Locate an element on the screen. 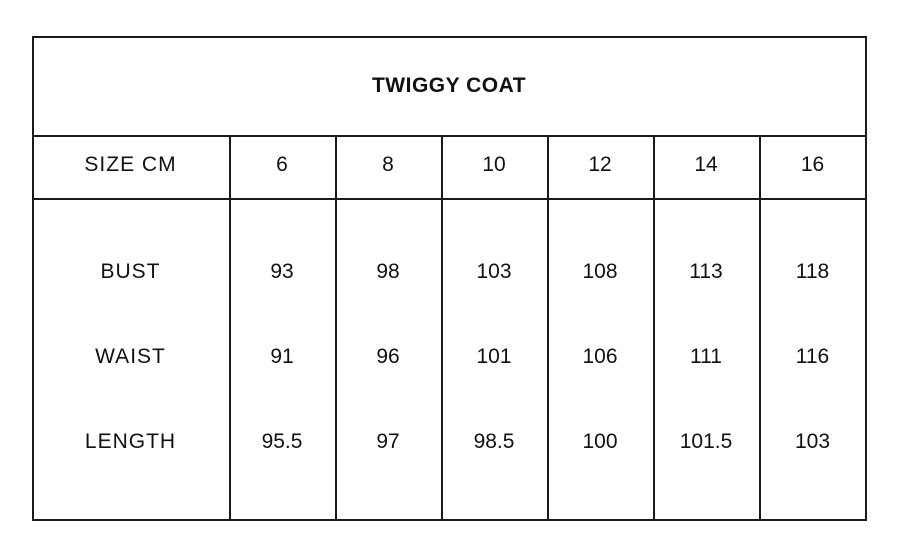  measurement-cell: 91 is located at coordinates (282, 356).